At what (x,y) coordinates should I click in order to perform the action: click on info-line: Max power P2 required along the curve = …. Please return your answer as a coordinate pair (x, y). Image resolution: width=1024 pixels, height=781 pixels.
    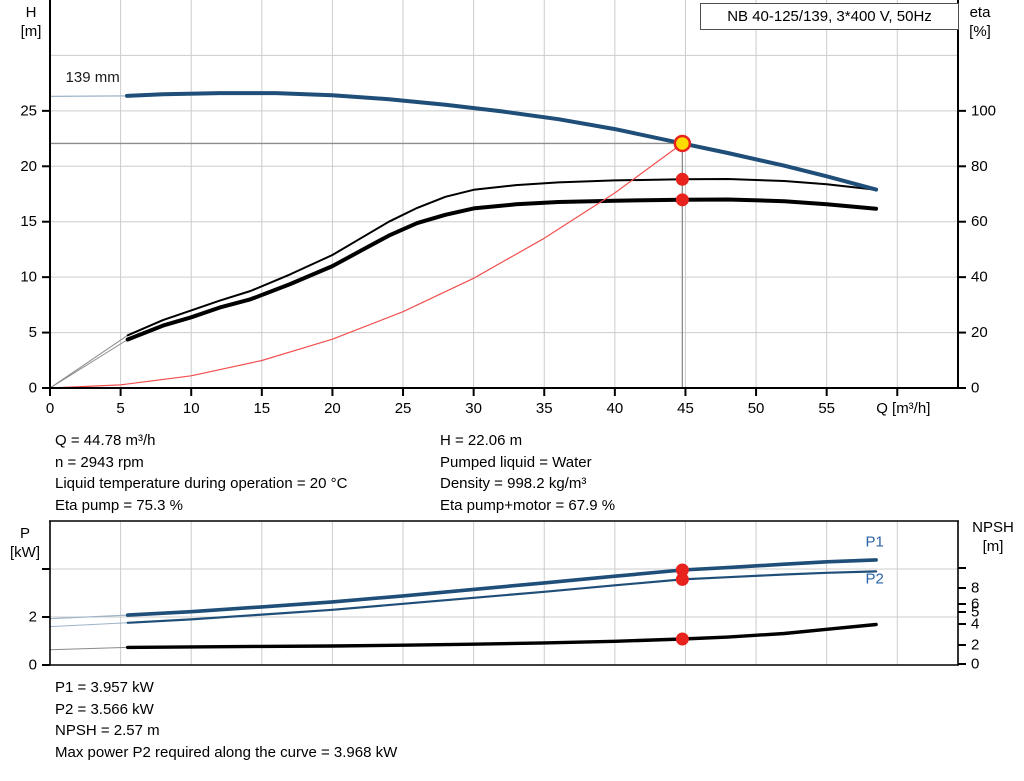
    Looking at the image, I should click on (226, 752).